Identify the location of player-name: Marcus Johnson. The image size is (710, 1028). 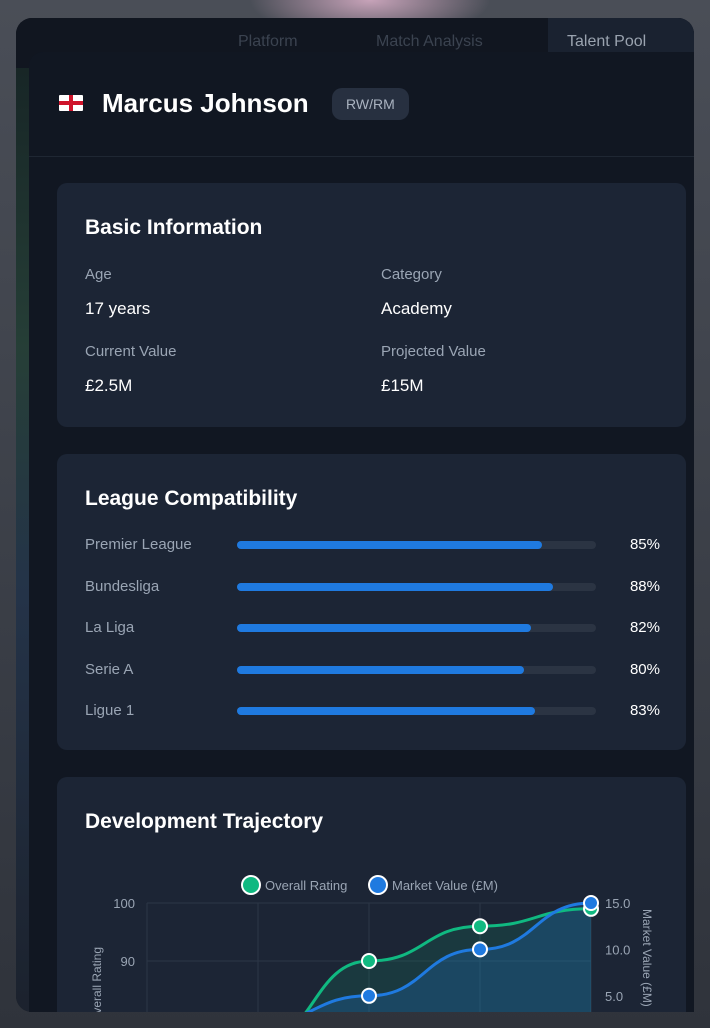
(205, 103).